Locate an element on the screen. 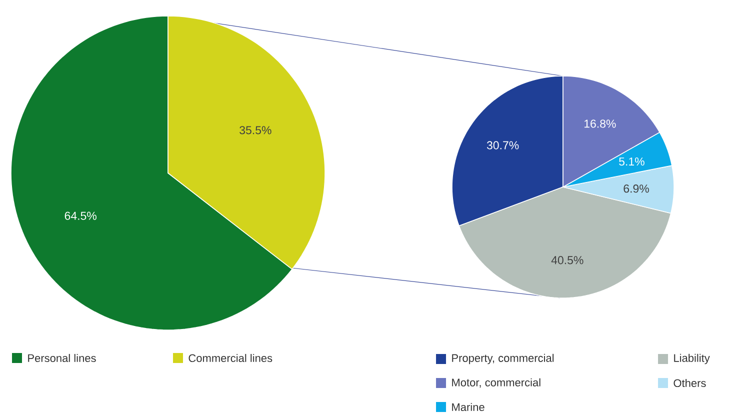 Image resolution: width=736 pixels, height=420 pixels. legend-label: Others is located at coordinates (690, 383).